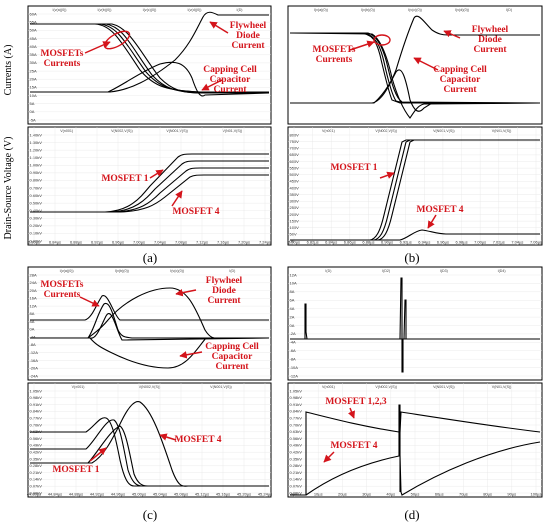  What do you see at coordinates (118, 494) in the screenshot?
I see `xtick-c-4: 44.96µs` at bounding box center [118, 494].